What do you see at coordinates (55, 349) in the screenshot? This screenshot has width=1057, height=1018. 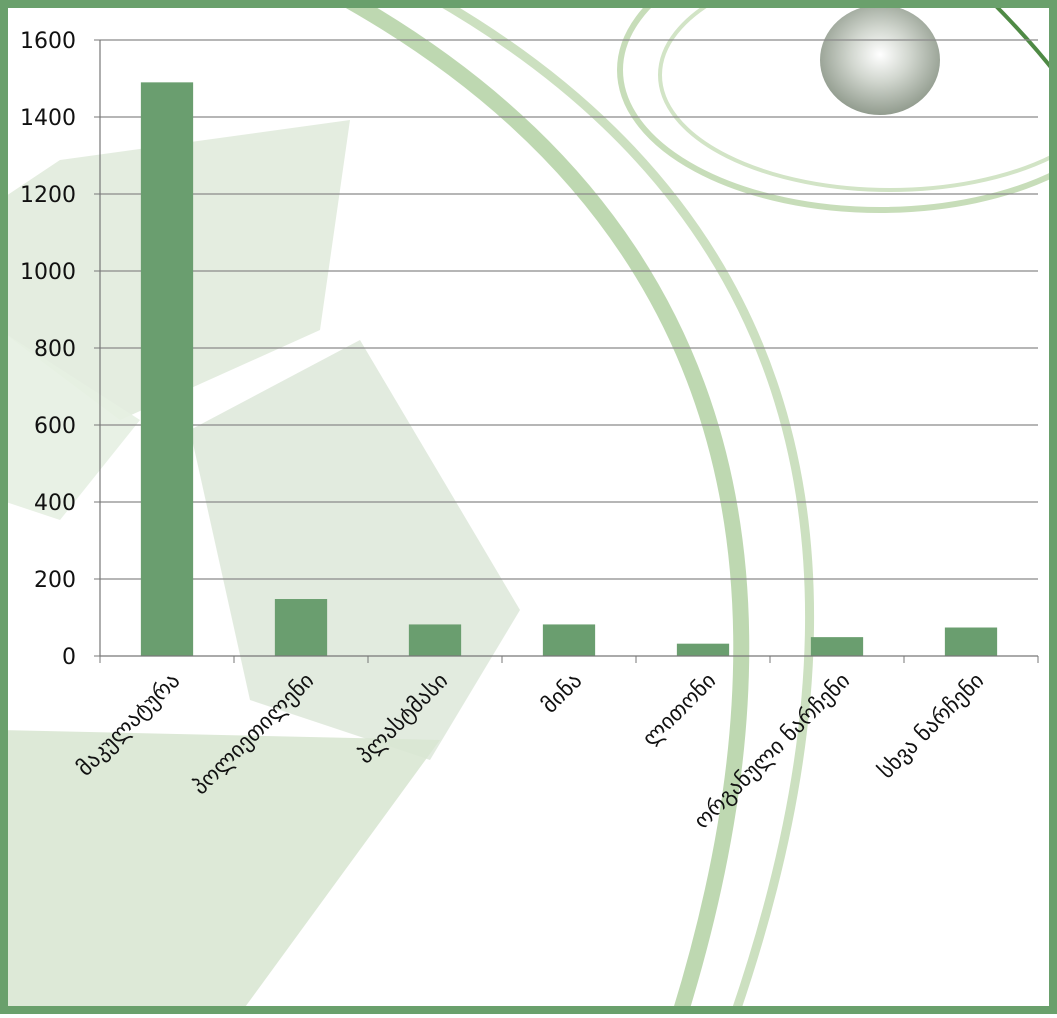 I see `y-tick-label: 800` at bounding box center [55, 349].